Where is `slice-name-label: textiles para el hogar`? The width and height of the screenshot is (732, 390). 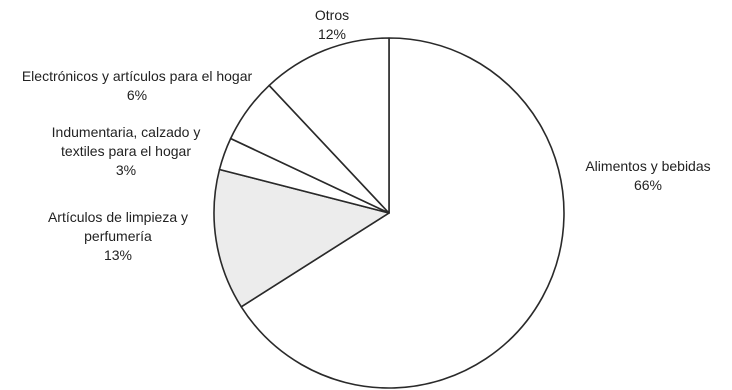
slice-name-label: textiles para el hogar is located at coordinates (126, 151).